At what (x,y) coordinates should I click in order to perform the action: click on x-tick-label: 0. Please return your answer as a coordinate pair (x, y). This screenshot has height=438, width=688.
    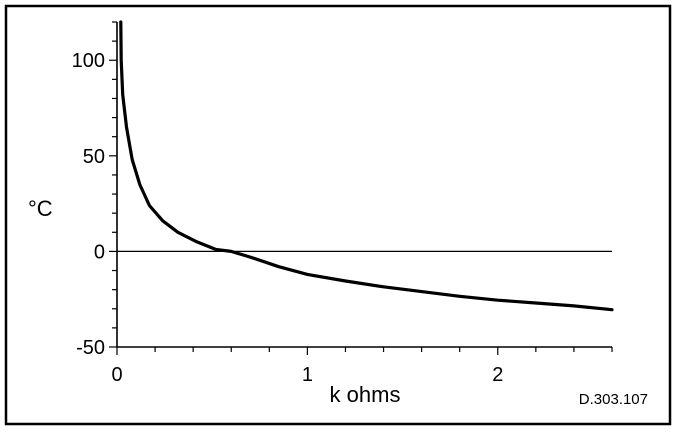
    Looking at the image, I should click on (116, 375).